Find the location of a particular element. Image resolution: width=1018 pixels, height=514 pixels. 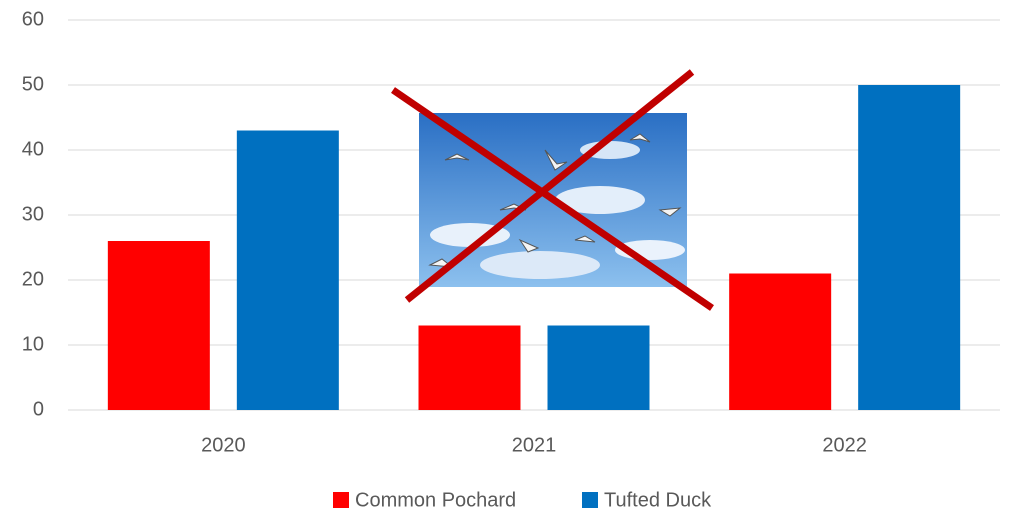

y-tick-label: 10 is located at coordinates (33, 344).